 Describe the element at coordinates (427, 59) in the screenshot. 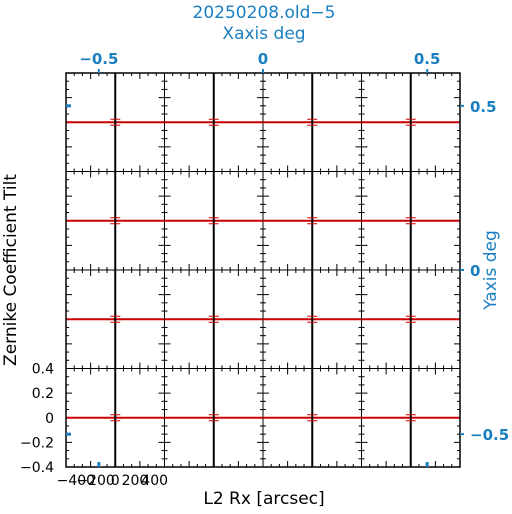

I see `top-axis-tick-label: 0.5` at that location.